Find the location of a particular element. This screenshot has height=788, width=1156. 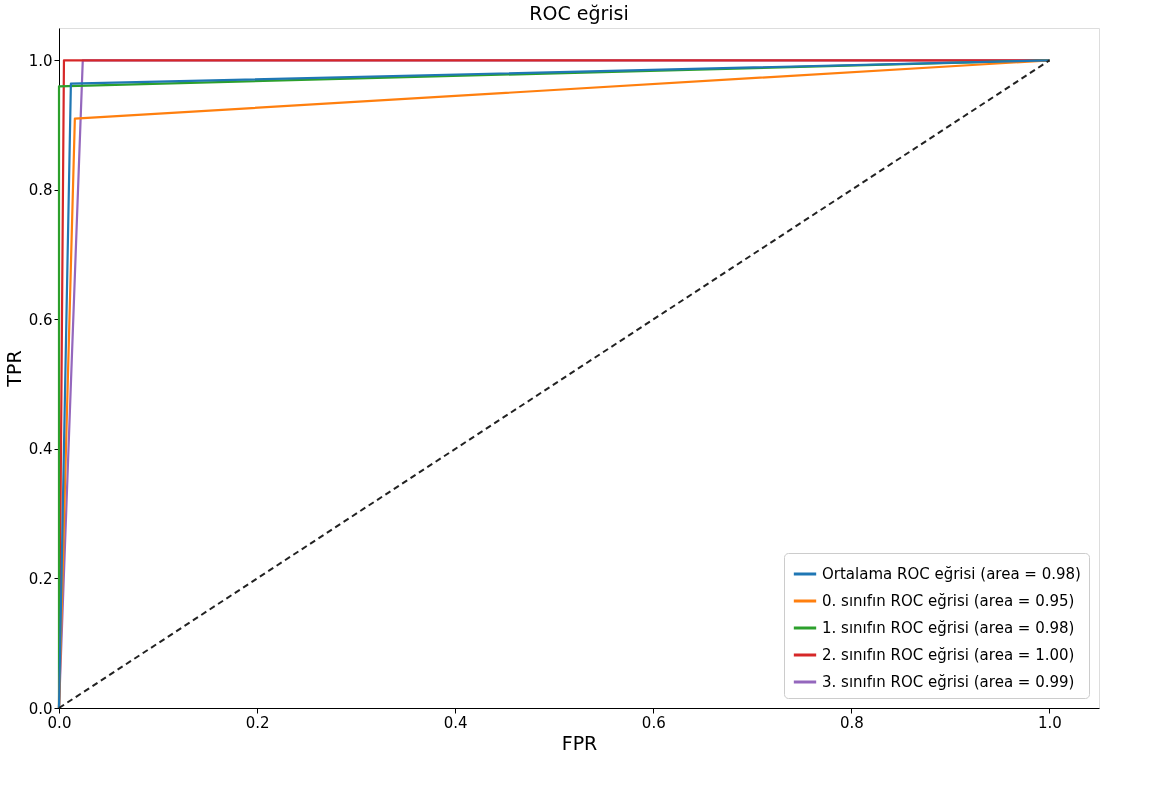

x-tick-label: 0.6 is located at coordinates (653, 722).